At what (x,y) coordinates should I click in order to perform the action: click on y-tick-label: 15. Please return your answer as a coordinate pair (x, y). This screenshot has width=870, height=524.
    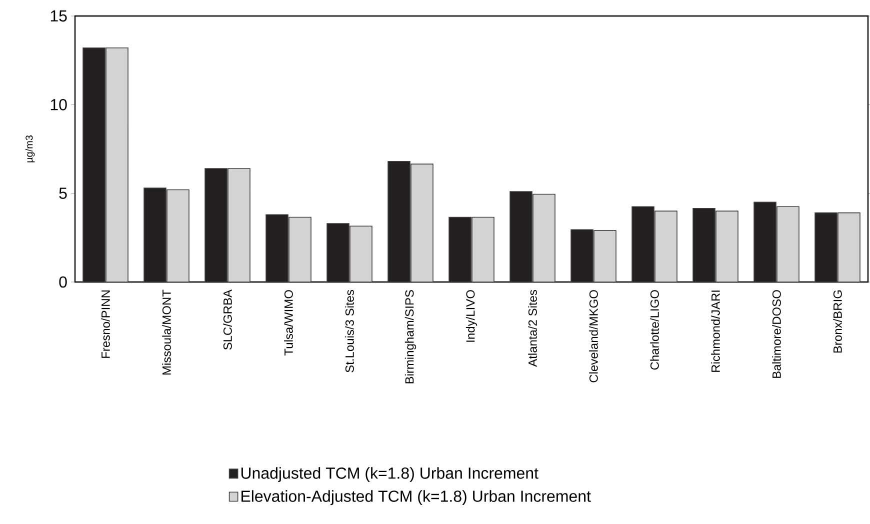
    Looking at the image, I should click on (58, 16).